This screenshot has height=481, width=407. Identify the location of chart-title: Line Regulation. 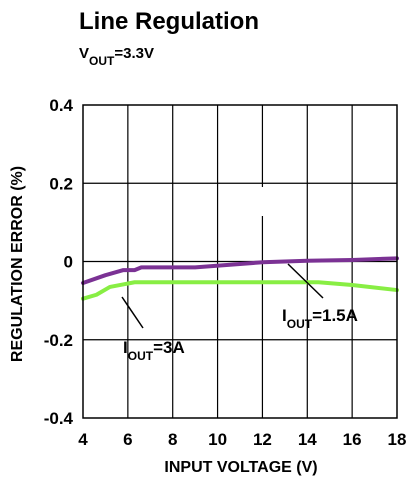
(169, 21).